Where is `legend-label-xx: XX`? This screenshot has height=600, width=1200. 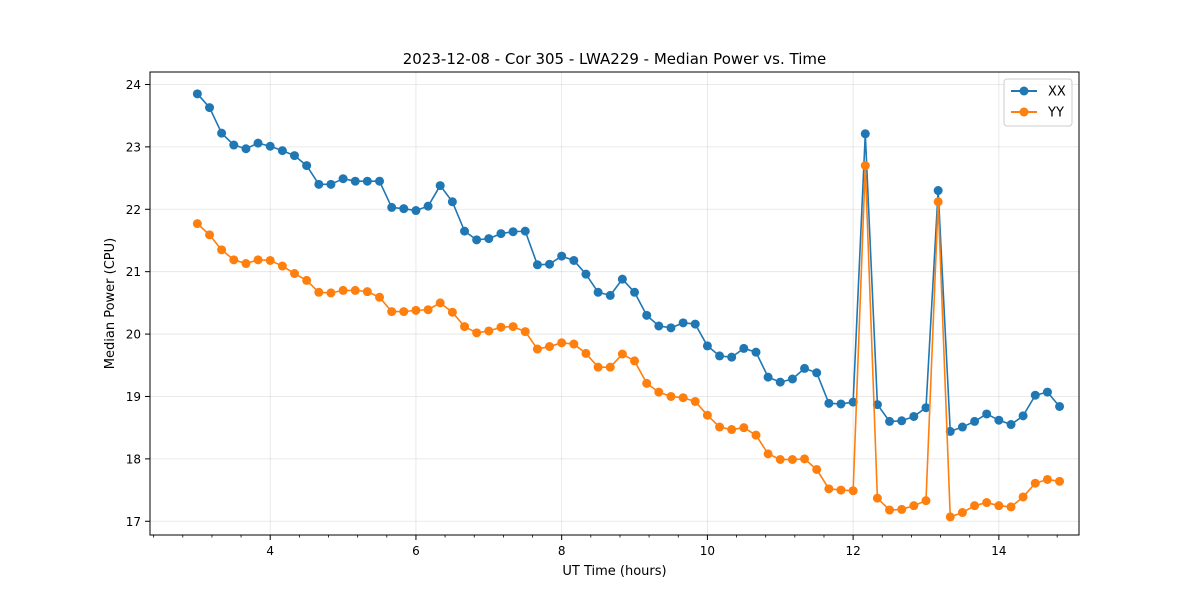
legend-label-xx: XX is located at coordinates (1057, 92).